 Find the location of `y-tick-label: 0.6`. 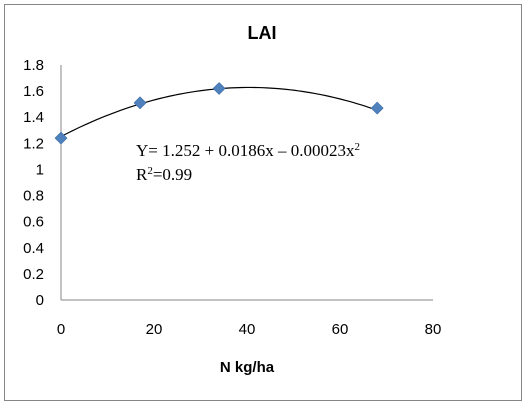

y-tick-label: 0.6 is located at coordinates (33, 222).